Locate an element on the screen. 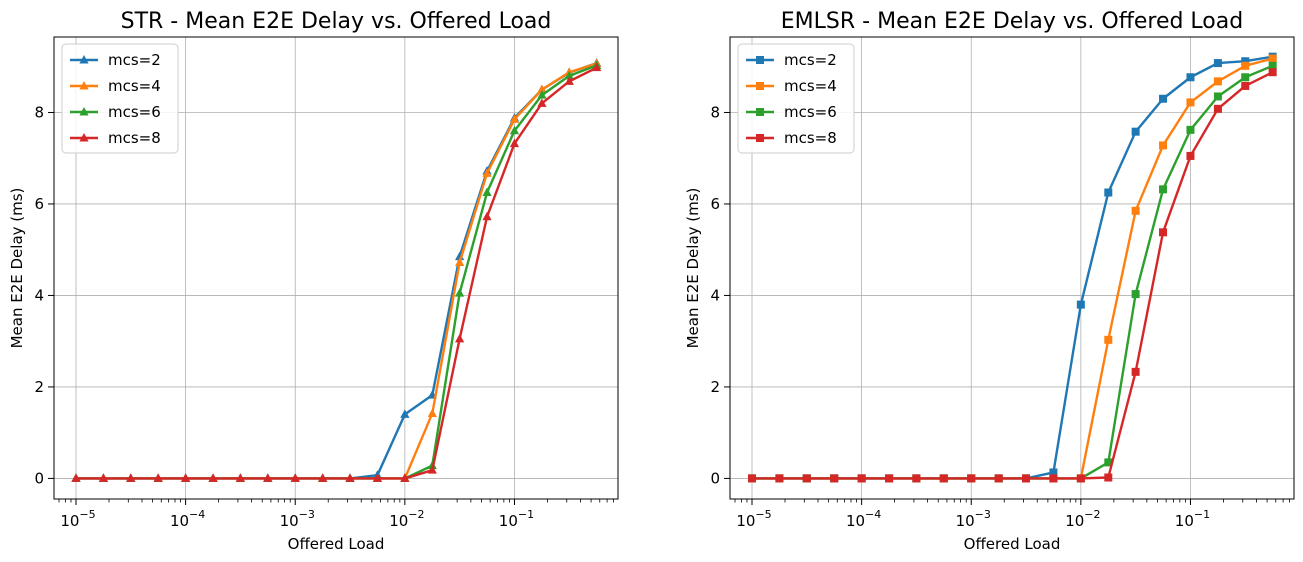 The image size is (1303, 562). y-axis-label: Mean E2E Delay (ms) is located at coordinates (17, 268).